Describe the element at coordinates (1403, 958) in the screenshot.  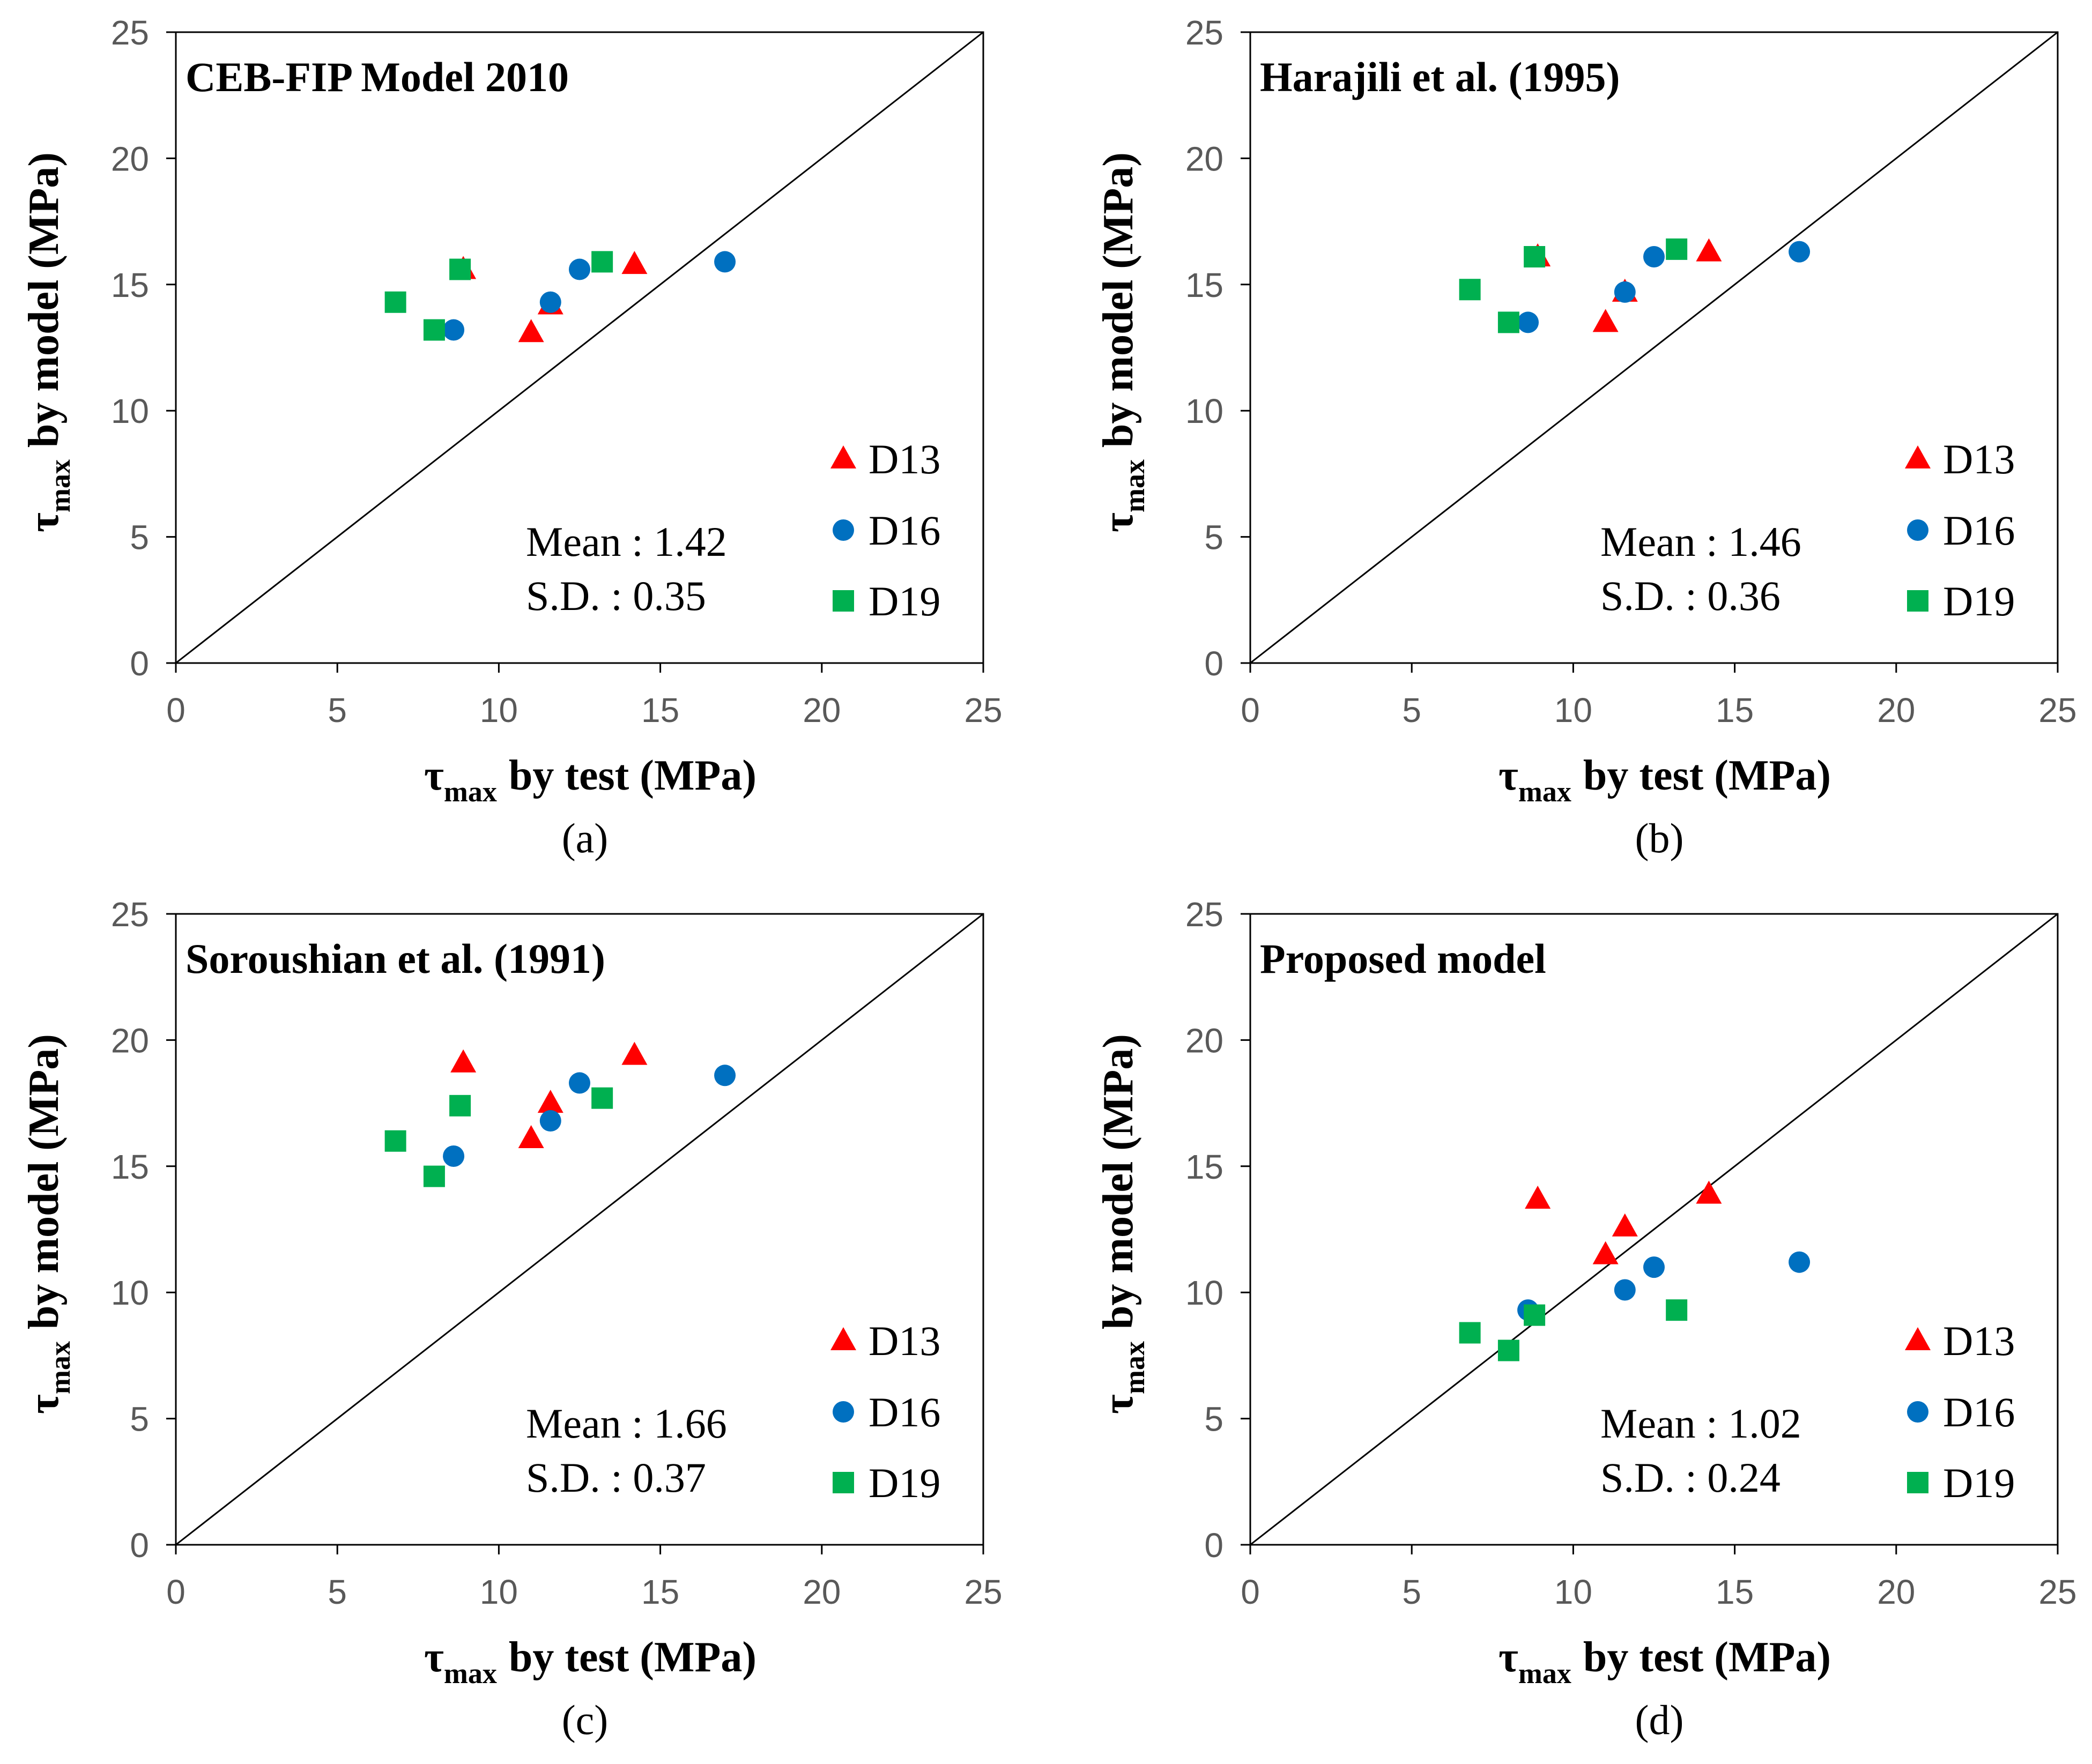
I see `chart-title: Proposed model` at that location.